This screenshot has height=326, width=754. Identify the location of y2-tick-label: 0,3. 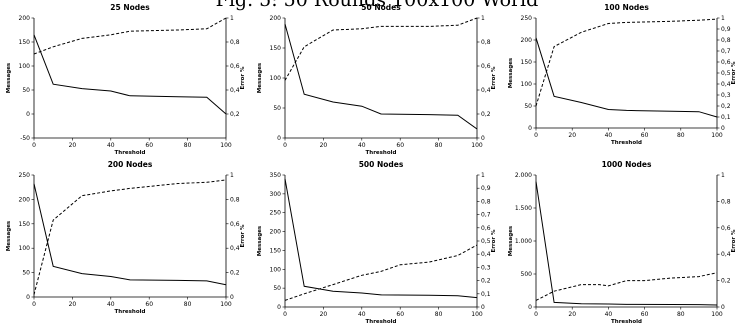
(486, 267).